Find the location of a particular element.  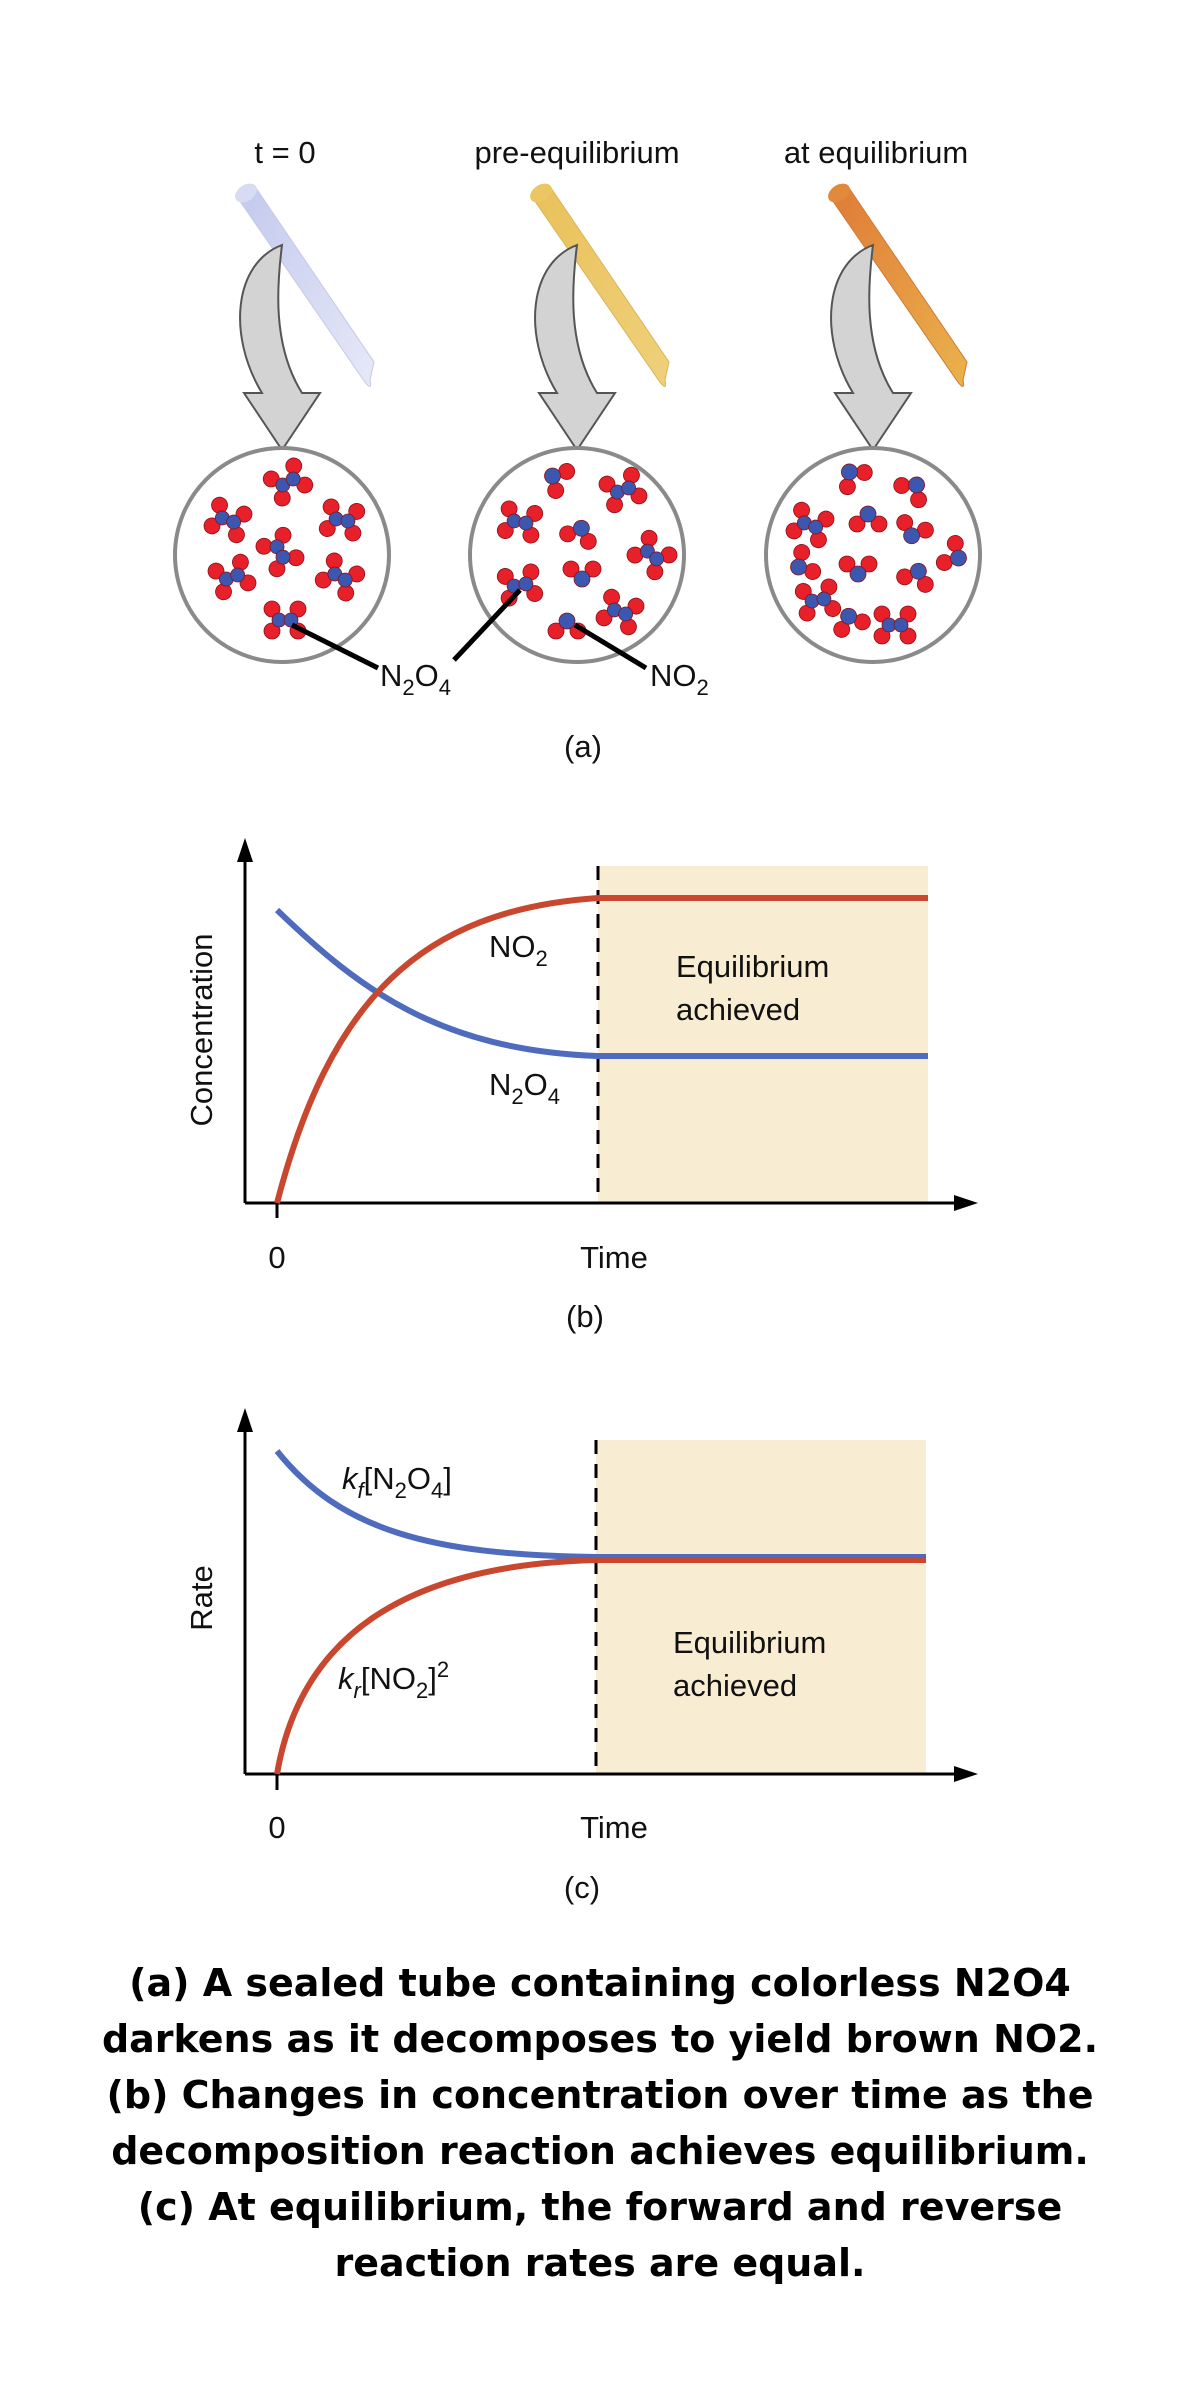

forward-rate-label: kf[N2O4] is located at coordinates (397, 1482).